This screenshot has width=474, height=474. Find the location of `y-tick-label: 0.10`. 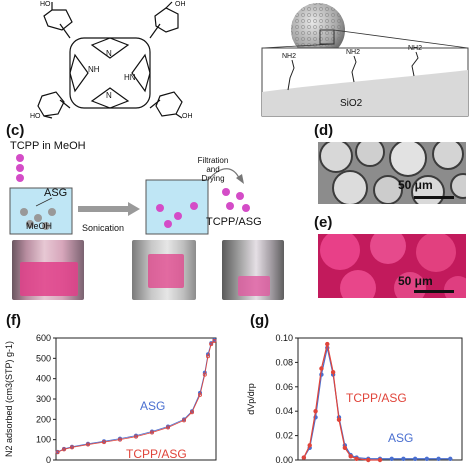

y-tick-label: 0.10 is located at coordinates (284, 338).